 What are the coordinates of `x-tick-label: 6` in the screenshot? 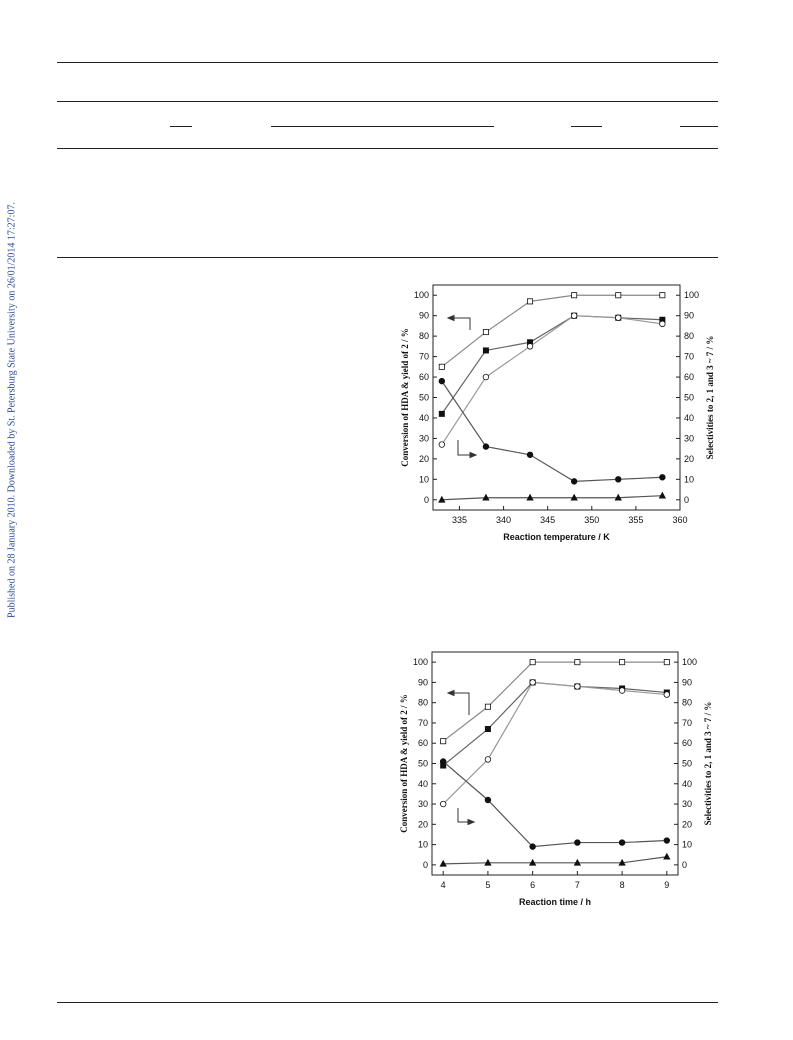 It's located at (532, 885).